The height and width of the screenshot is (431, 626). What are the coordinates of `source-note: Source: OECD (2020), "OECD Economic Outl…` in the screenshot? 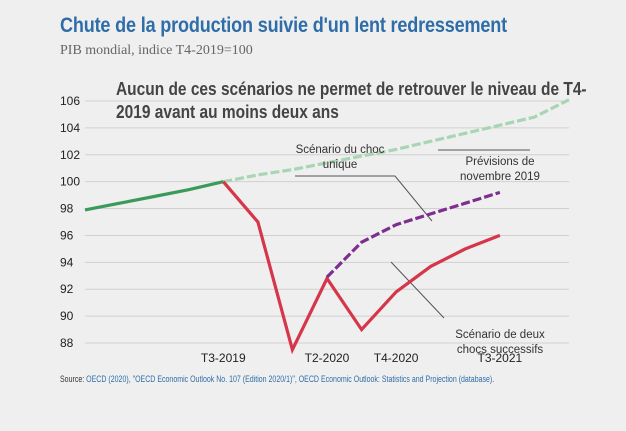 It's located at (277, 379).